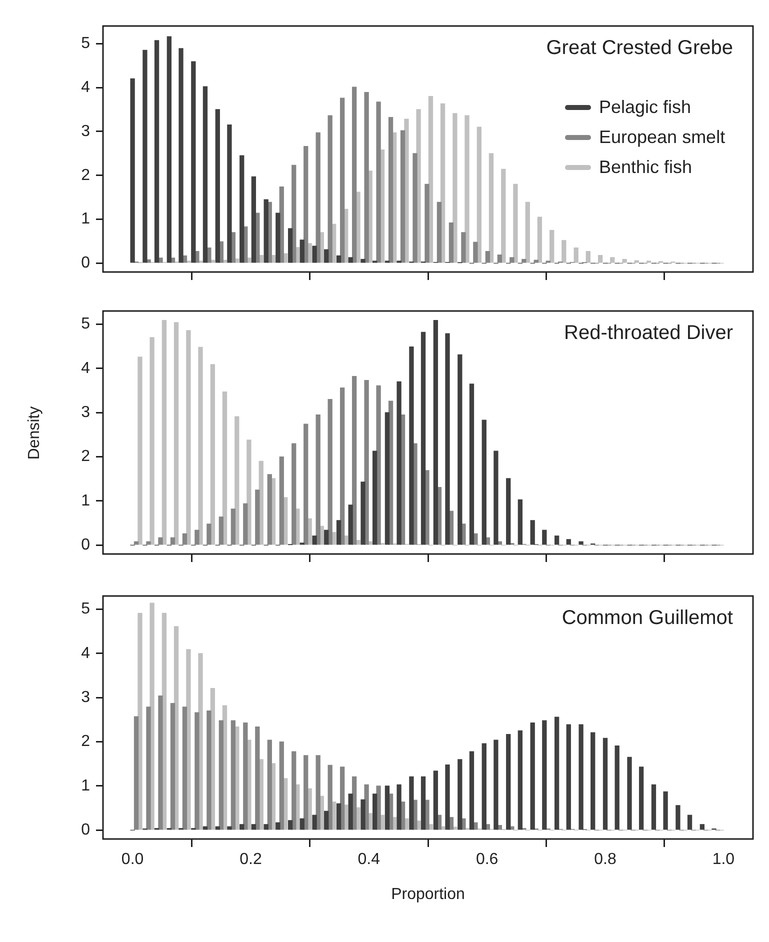  I want to click on legend-label: Benthic fish, so click(645, 167).